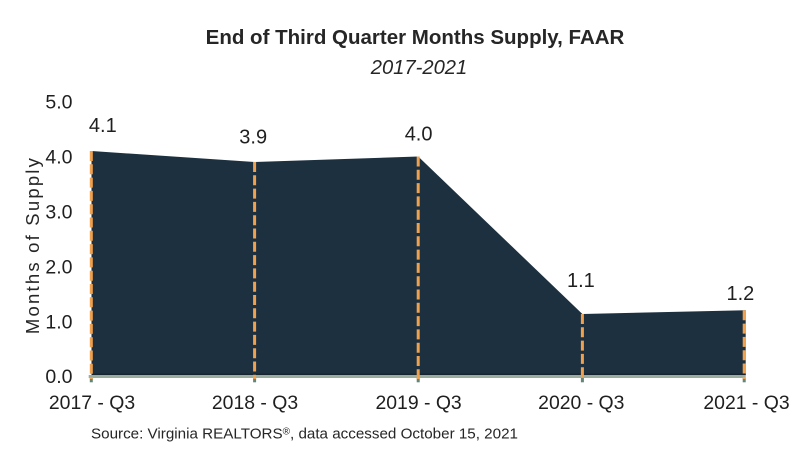 This screenshot has width=812, height=475. What do you see at coordinates (58, 213) in the screenshot?
I see `svg-text: 3.0` at bounding box center [58, 213].